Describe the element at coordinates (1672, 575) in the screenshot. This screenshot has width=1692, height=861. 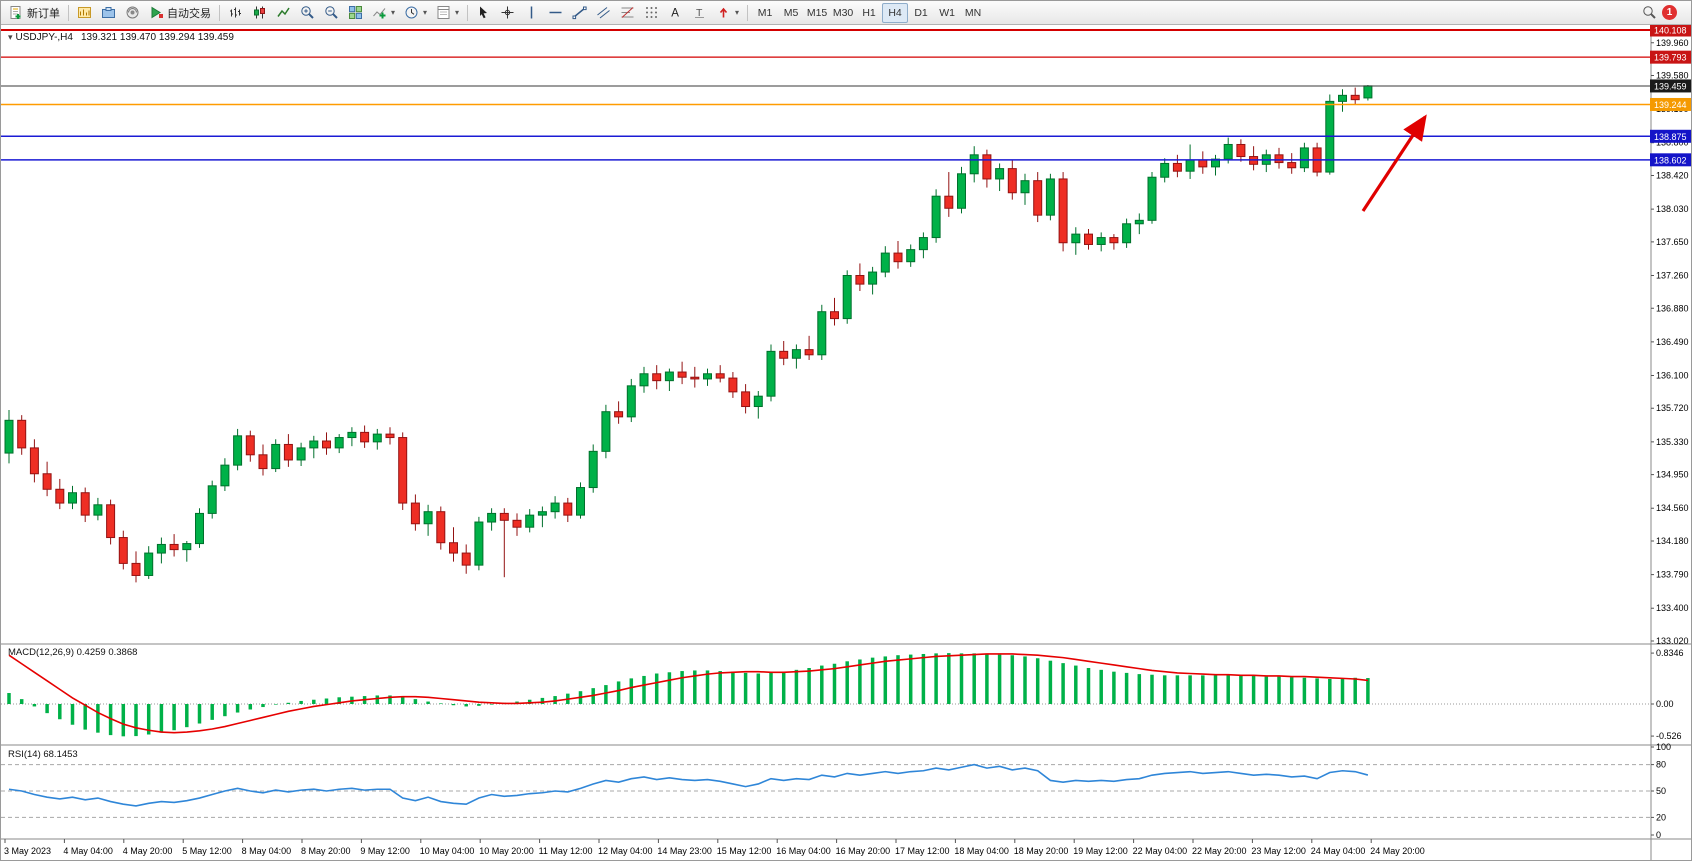
I see `svg-text: 133.790` at that location.